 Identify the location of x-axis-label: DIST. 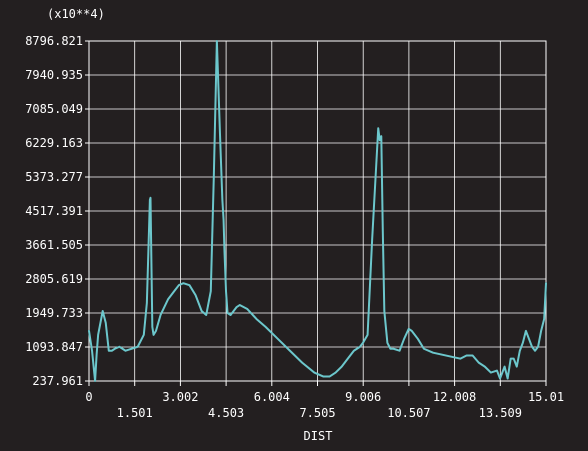
(318, 436).